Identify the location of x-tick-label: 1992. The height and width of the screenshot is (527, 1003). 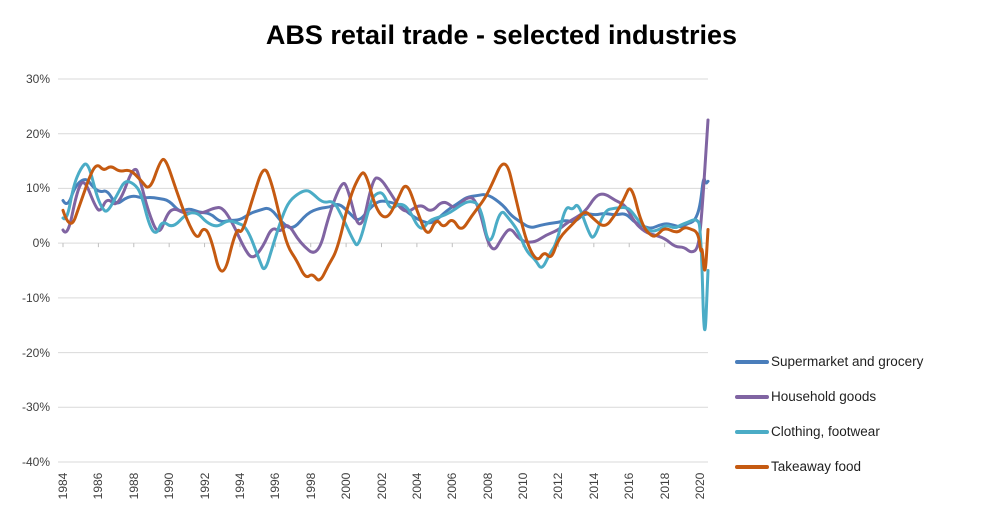
(204, 486).